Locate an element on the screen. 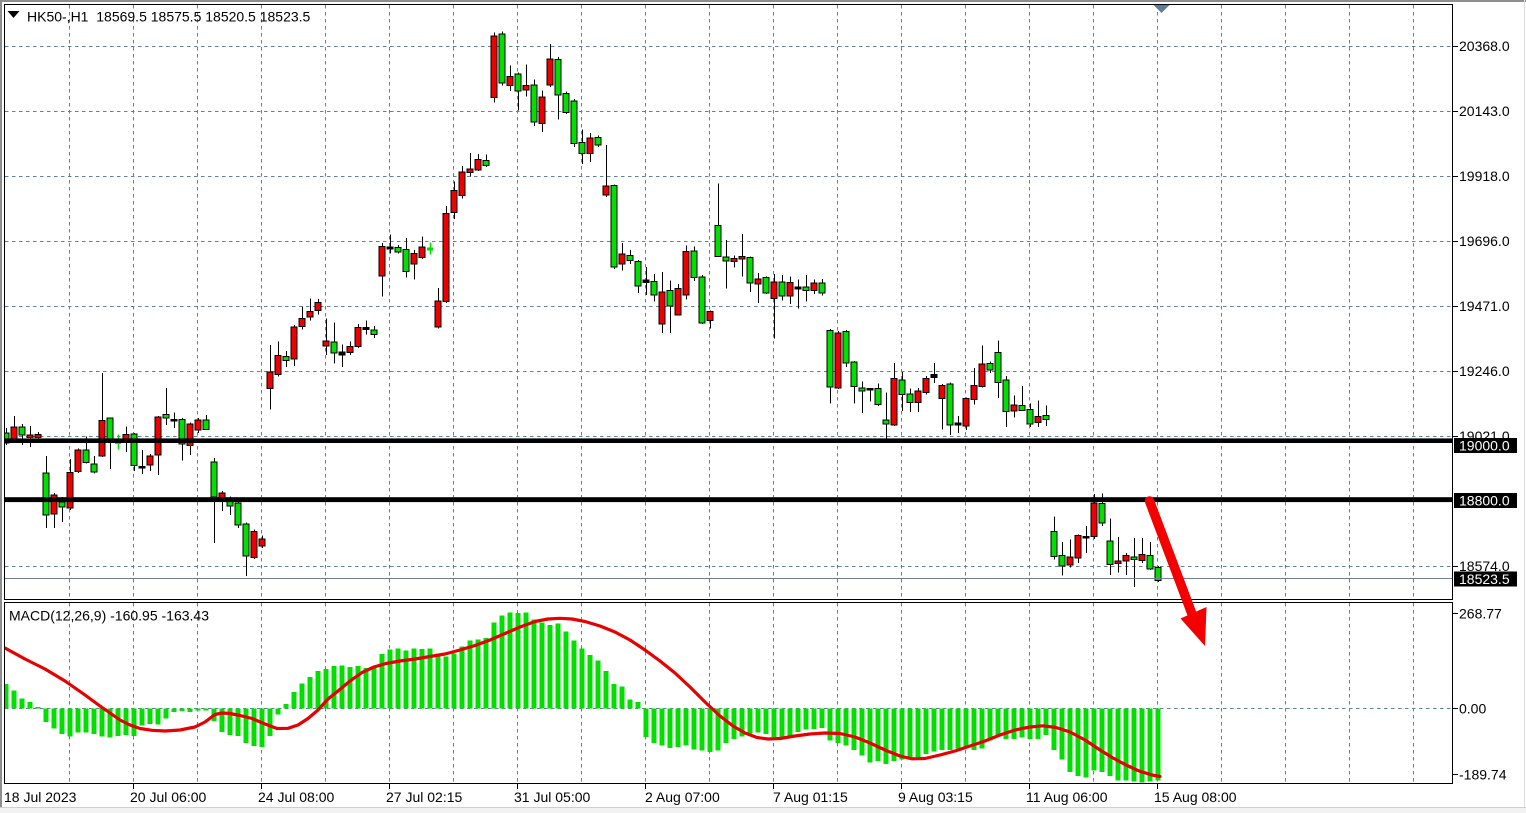 The height and width of the screenshot is (813, 1526). svg-text: MACD(12,26,9) -160.95 -163.43 is located at coordinates (109, 616).